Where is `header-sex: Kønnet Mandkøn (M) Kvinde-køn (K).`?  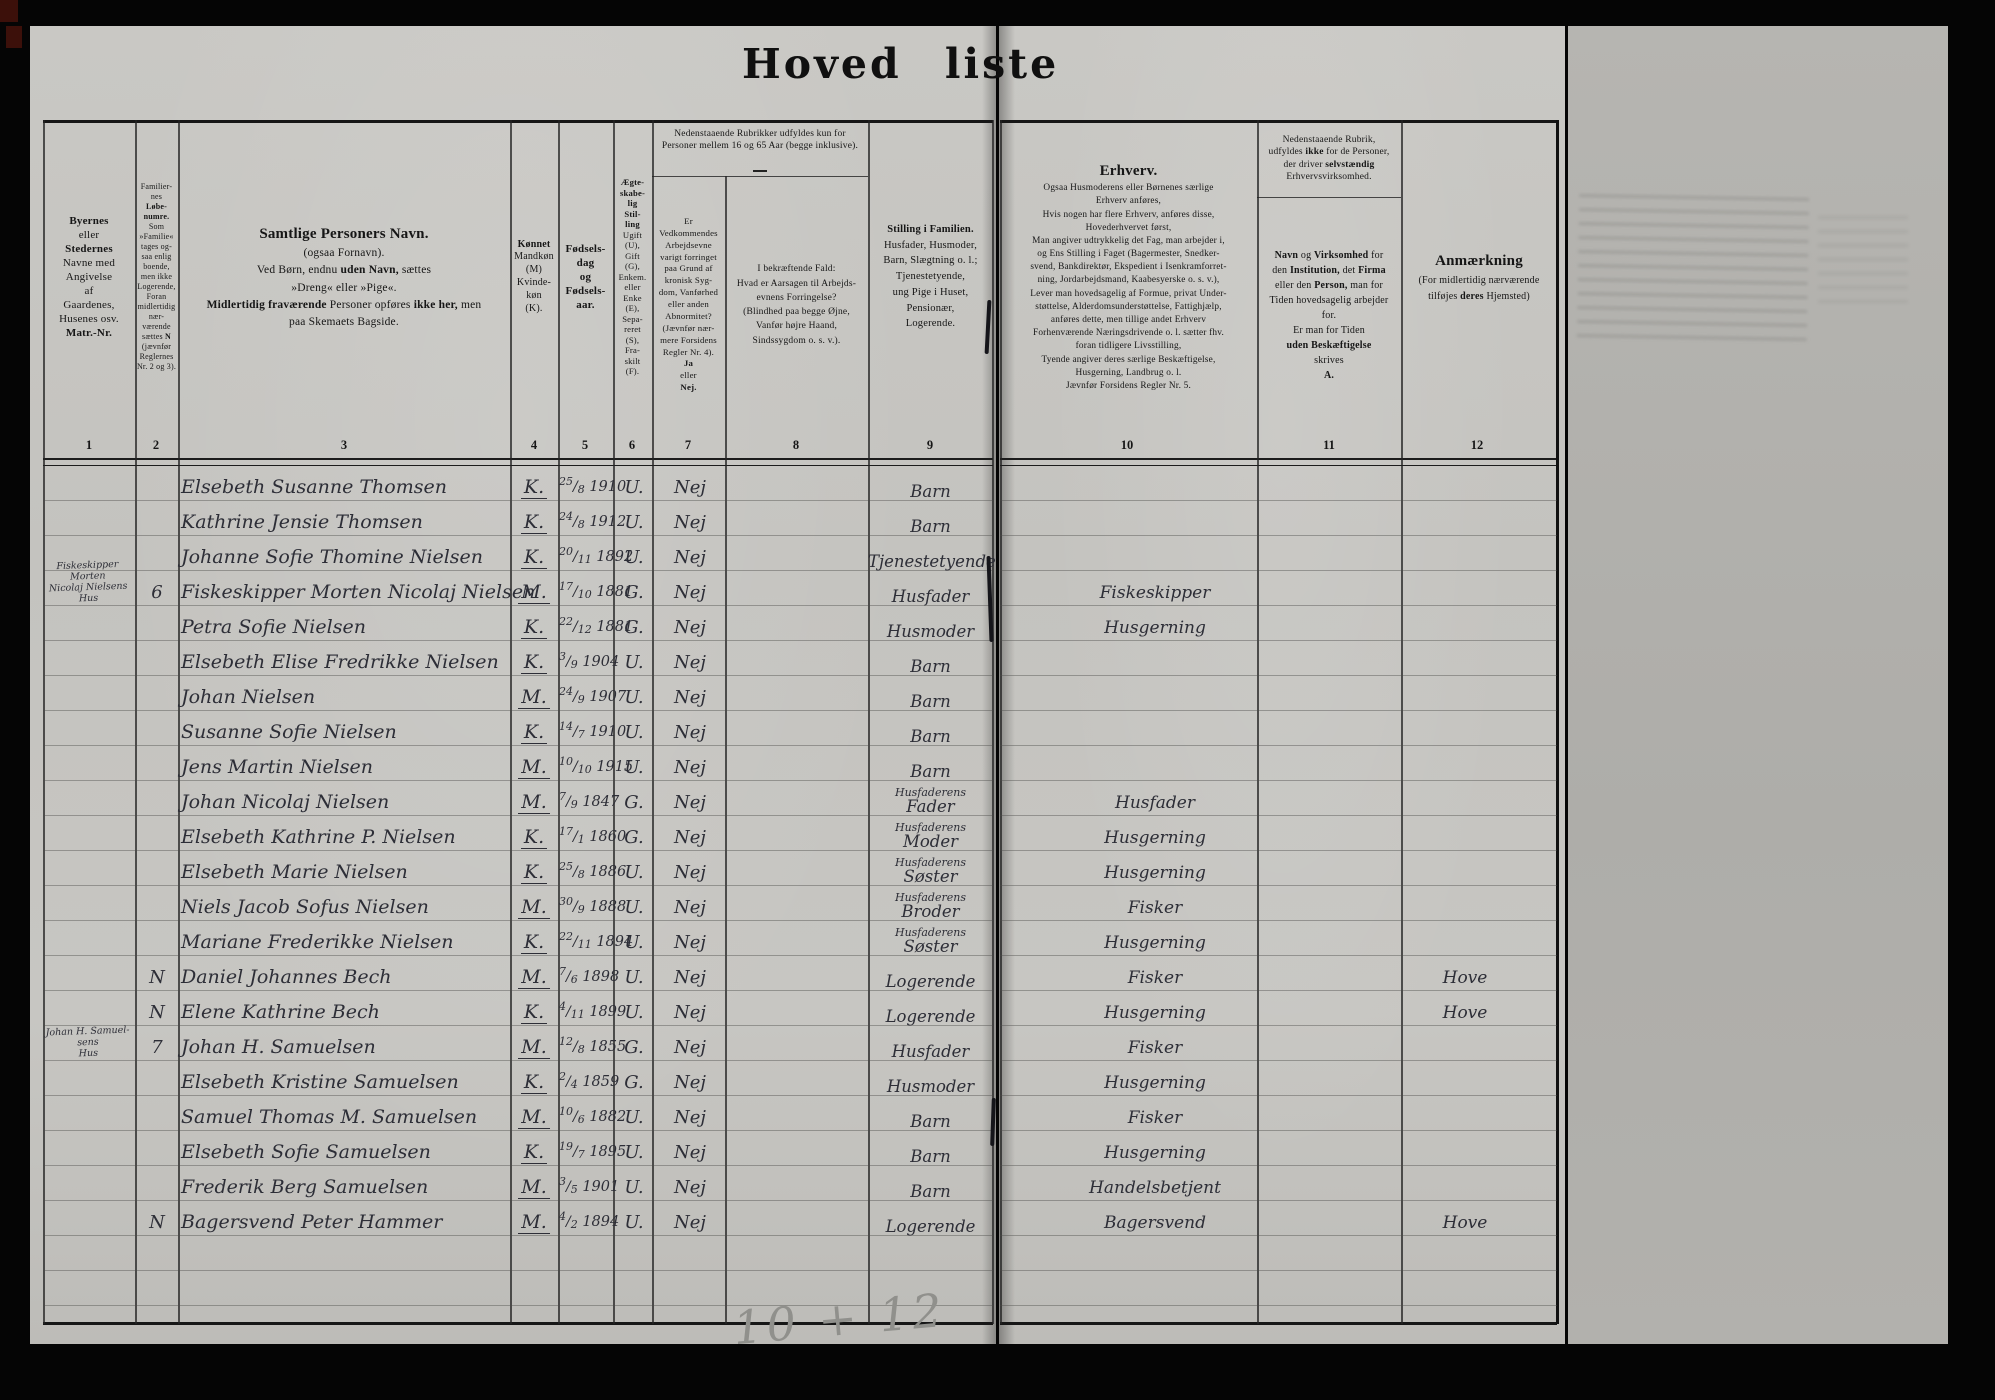 header-sex: Kønnet Mandkøn (M) Kvinde-køn (K). is located at coordinates (534, 276).